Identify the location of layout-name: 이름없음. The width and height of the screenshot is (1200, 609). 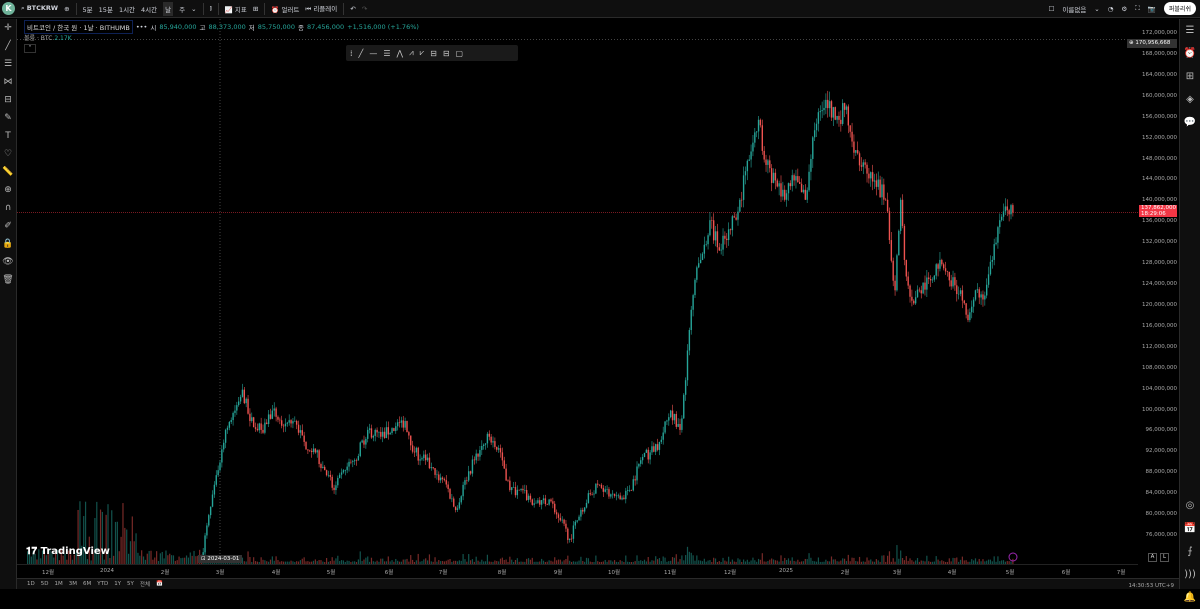
(1074, 9).